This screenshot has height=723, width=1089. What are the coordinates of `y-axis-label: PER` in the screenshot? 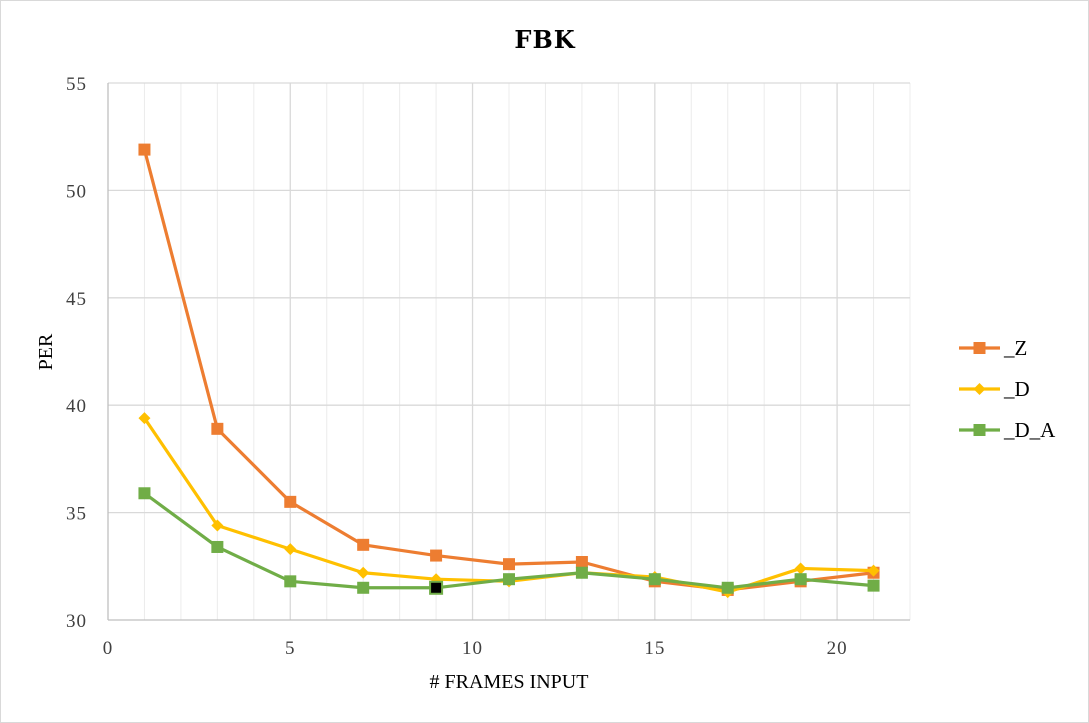 It's located at (46, 351).